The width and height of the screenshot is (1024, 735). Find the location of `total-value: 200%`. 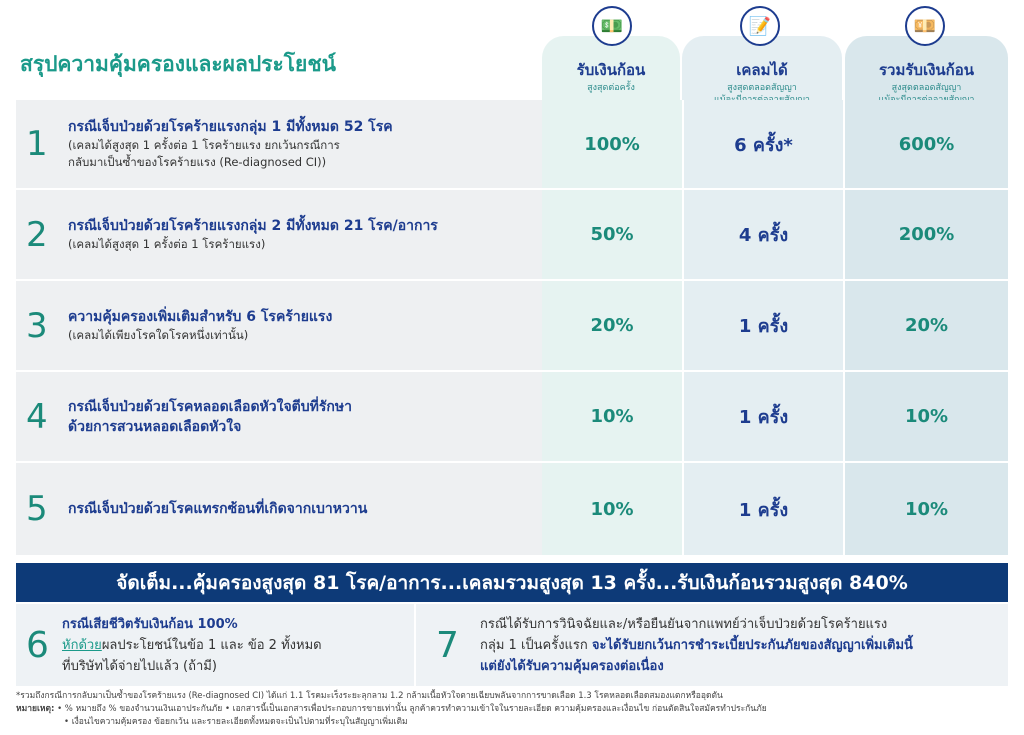

total-value: 200% is located at coordinates (926, 234).